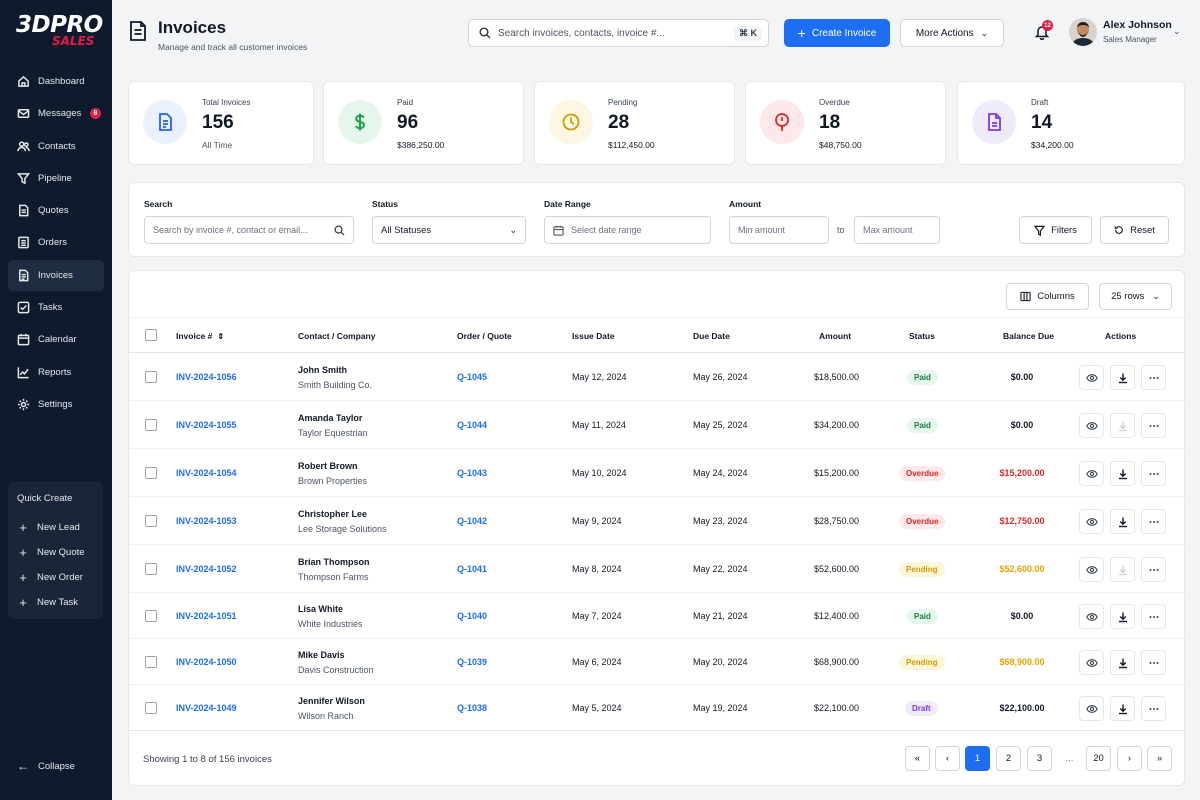 This screenshot has width=1200, height=800. I want to click on collapse-button: ← Collapse, so click(46, 766).